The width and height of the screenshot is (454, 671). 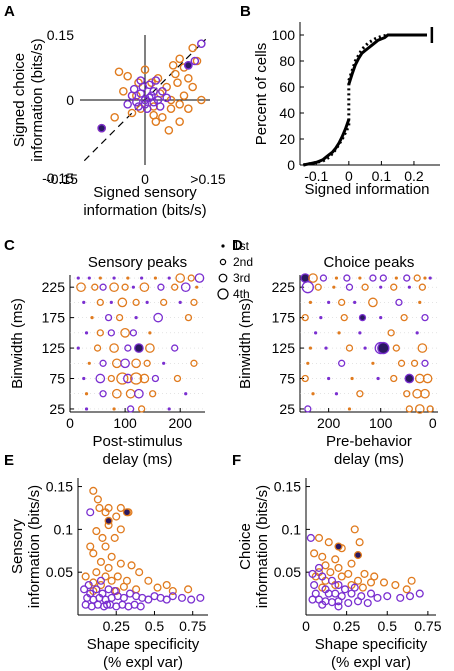 I want to click on y-tick-label: 225, so click(x=284, y=287).